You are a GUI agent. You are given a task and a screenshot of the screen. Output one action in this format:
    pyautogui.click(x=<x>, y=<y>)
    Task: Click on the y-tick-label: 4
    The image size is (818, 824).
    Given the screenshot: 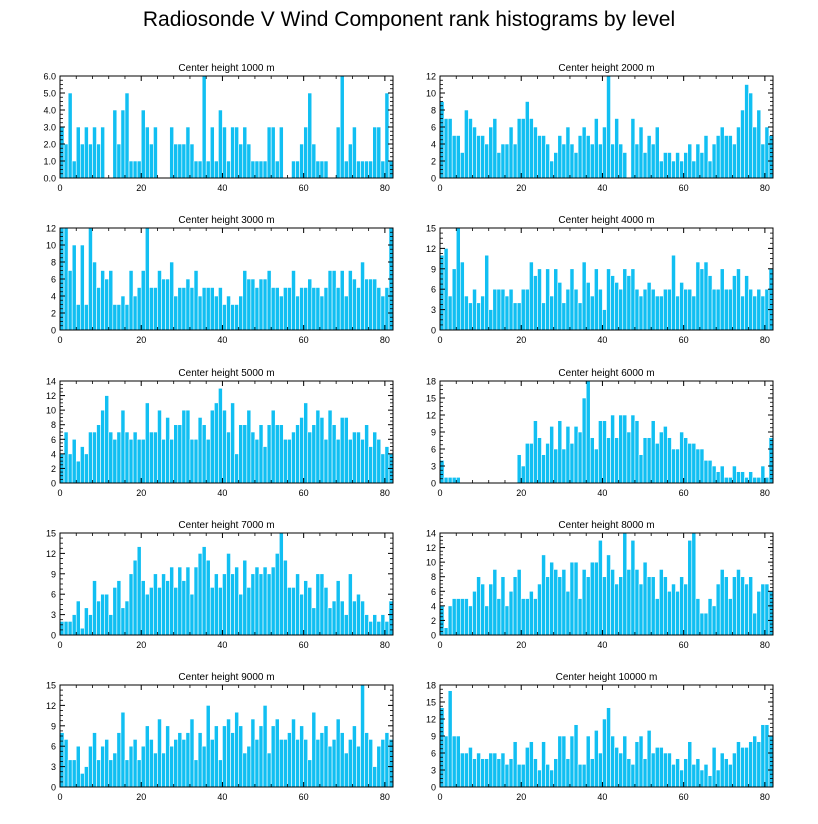 What is the action you would take?
    pyautogui.click(x=53, y=297)
    